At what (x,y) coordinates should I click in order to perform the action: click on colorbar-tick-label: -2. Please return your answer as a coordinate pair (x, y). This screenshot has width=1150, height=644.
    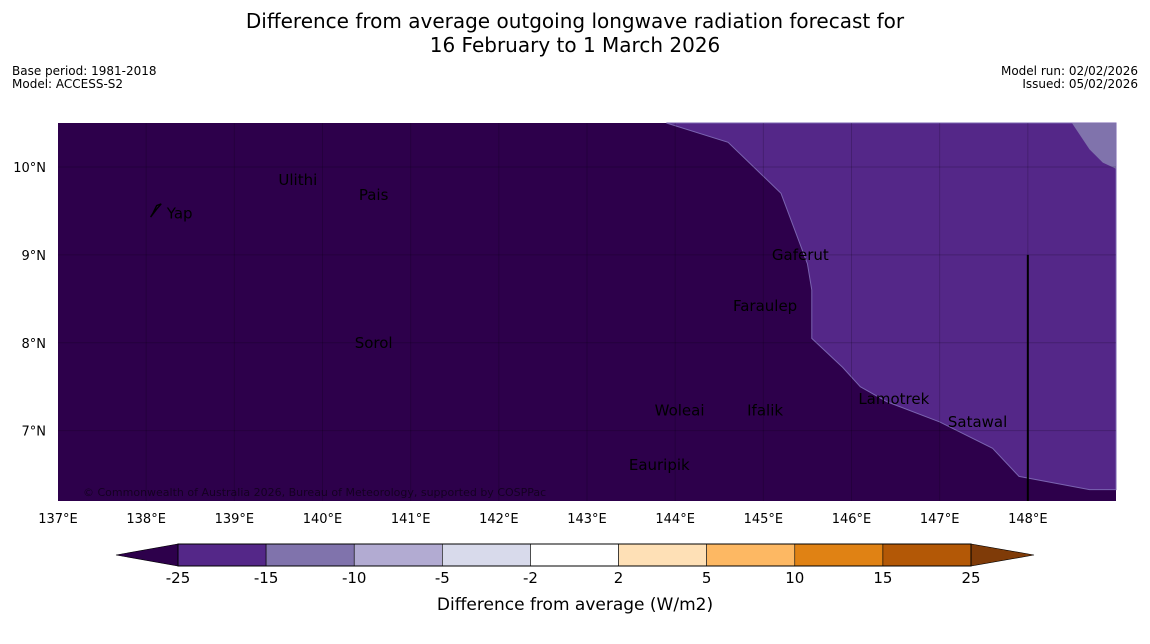
    Looking at the image, I should click on (530, 578).